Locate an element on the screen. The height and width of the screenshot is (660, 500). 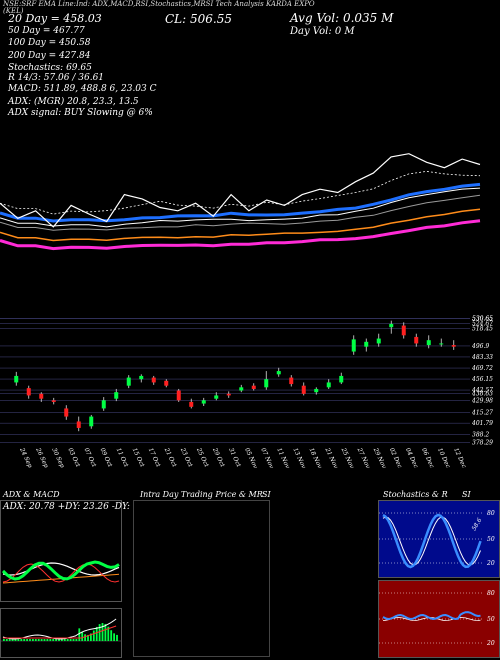
stoch-d-line is located at coordinates (431, 541).